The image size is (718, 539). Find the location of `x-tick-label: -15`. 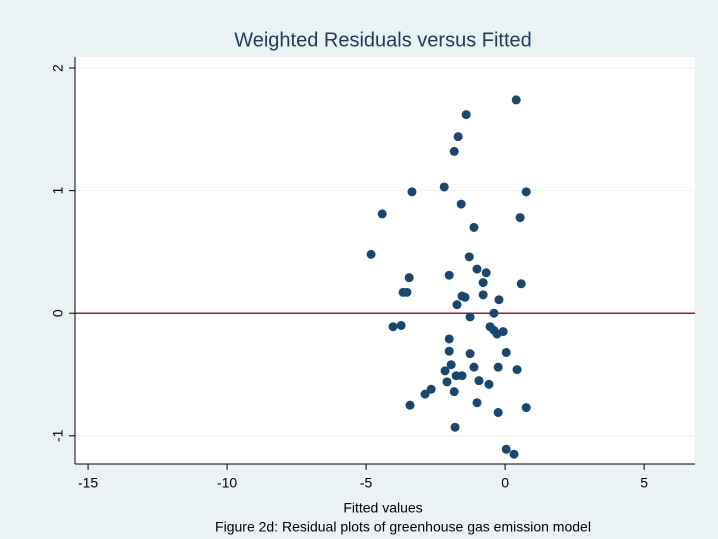

x-tick-label: -15 is located at coordinates (88, 483).